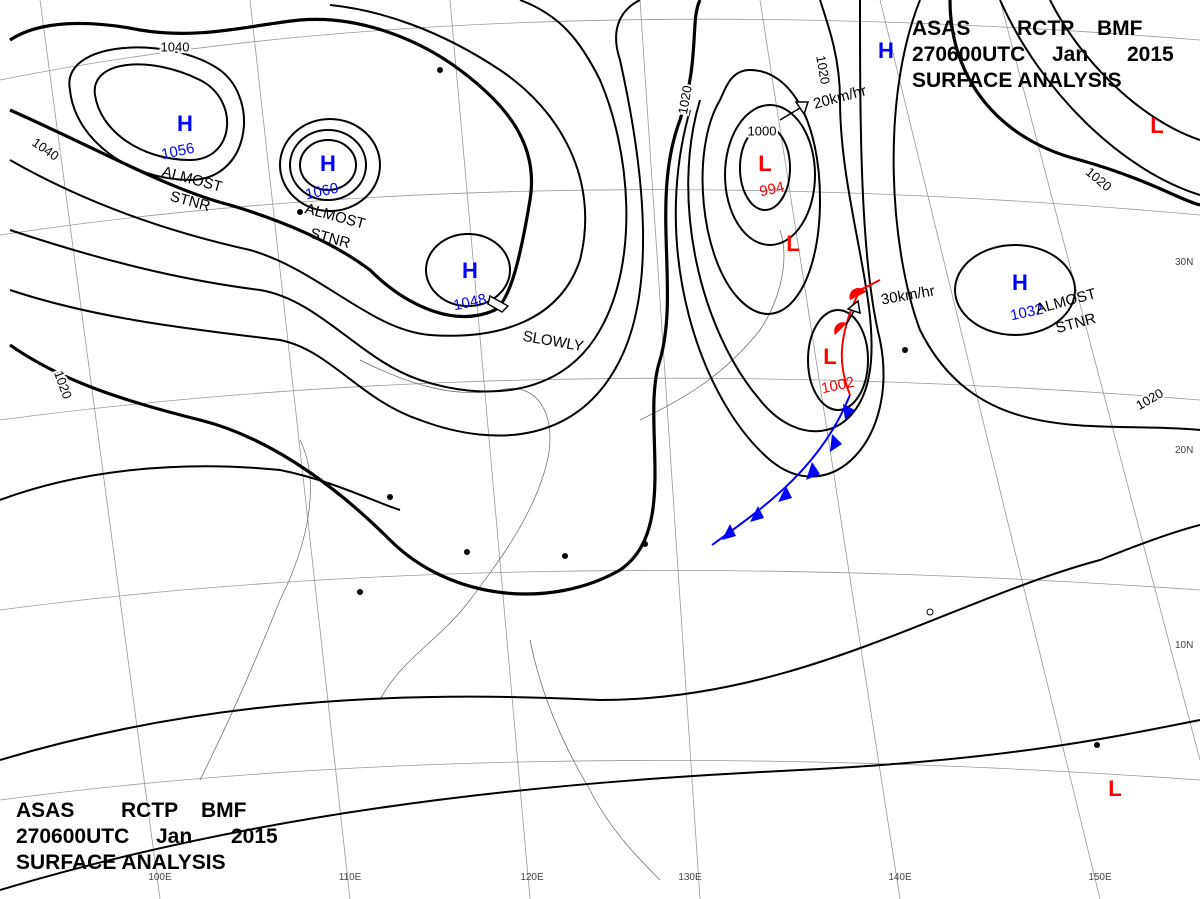 The height and width of the screenshot is (899, 1200). Describe the element at coordinates (690, 877) in the screenshot. I see `longitude-label: 130E` at that location.